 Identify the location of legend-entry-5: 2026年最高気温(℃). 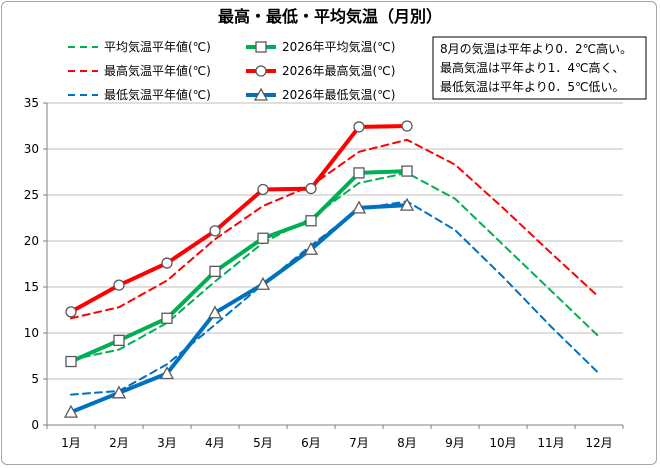
(320, 70).